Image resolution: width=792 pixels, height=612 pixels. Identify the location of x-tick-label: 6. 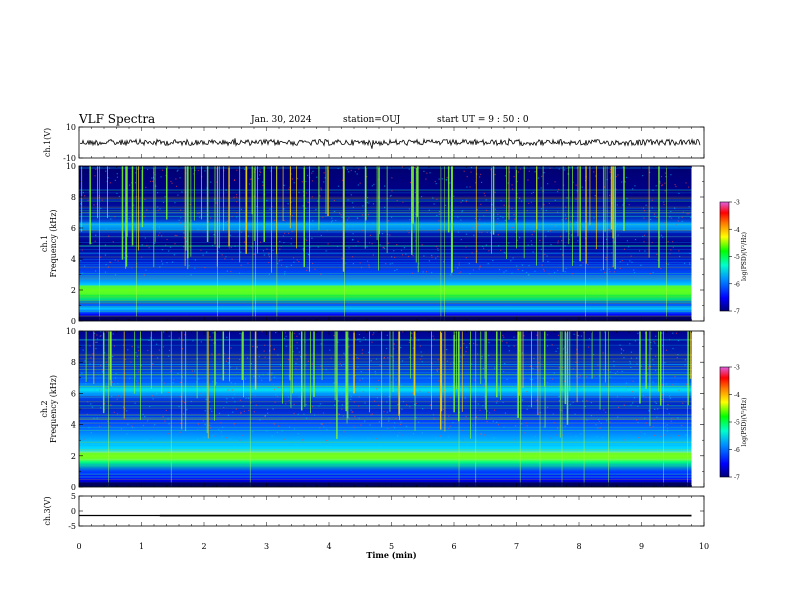
(453, 546).